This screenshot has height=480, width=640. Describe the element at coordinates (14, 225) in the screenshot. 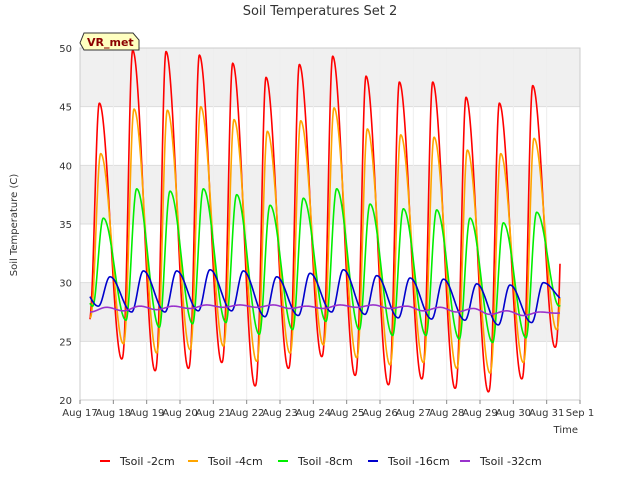

I see `y-axis-label: Soil Temperature (C)` at that location.